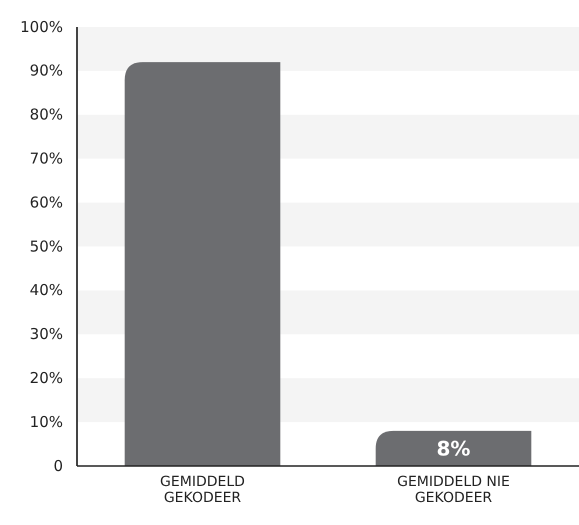 This screenshot has width=579, height=525. What do you see at coordinates (41, 27) in the screenshot?
I see `y-tick-label: 100%` at bounding box center [41, 27].